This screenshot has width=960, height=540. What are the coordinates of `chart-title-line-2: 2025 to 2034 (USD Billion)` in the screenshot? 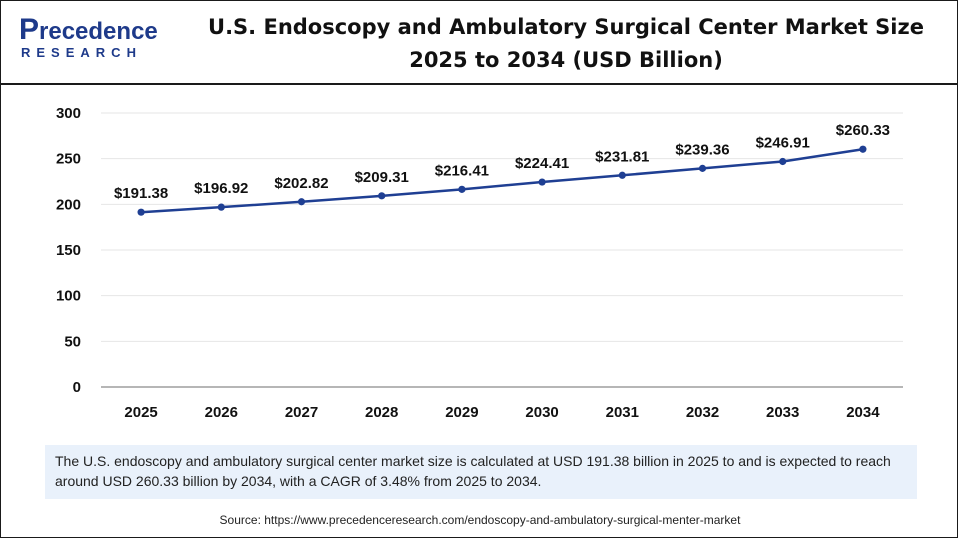 It's located at (566, 60).